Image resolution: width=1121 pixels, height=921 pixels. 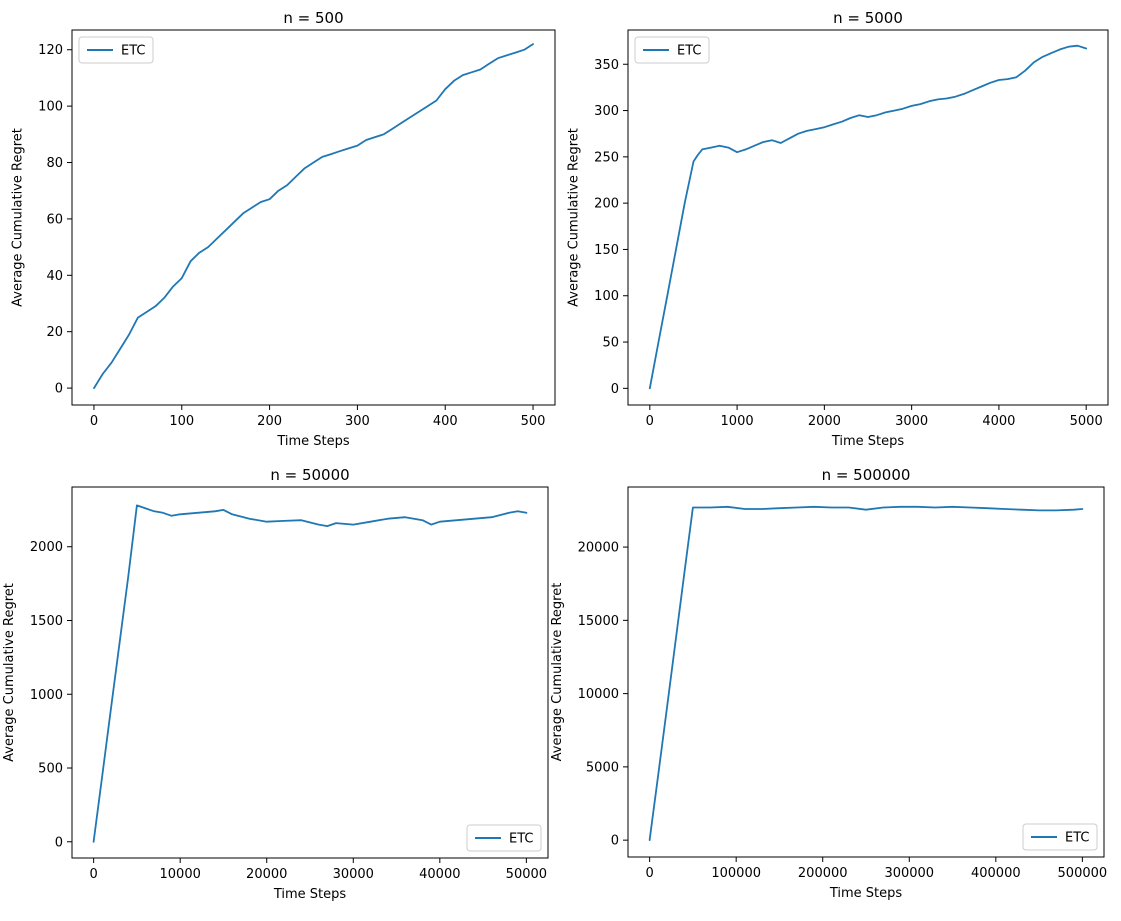 I want to click on chart-4-legend-label: ETC, so click(x=1077, y=838).